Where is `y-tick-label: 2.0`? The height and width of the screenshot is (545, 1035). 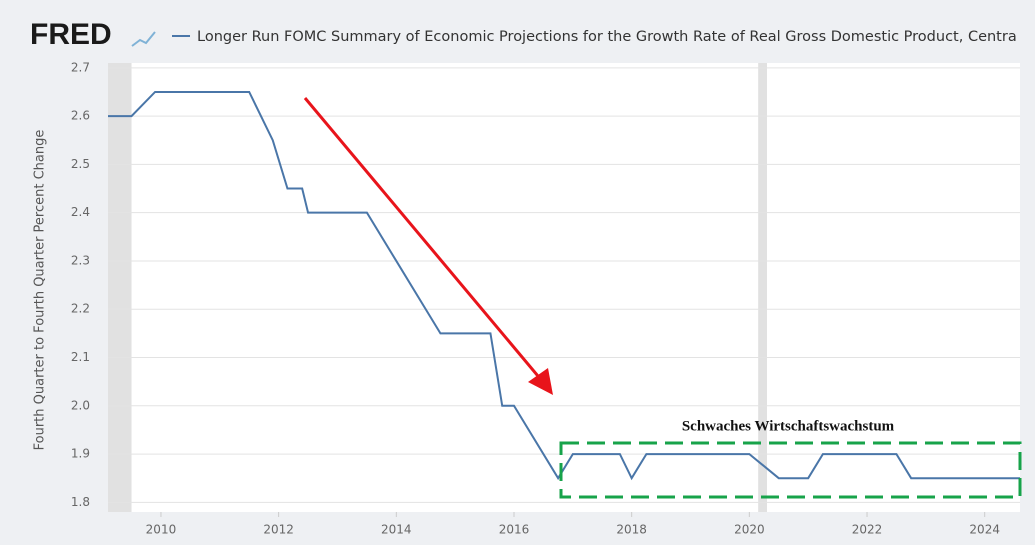
y-tick-label: 2.0 is located at coordinates (80, 405).